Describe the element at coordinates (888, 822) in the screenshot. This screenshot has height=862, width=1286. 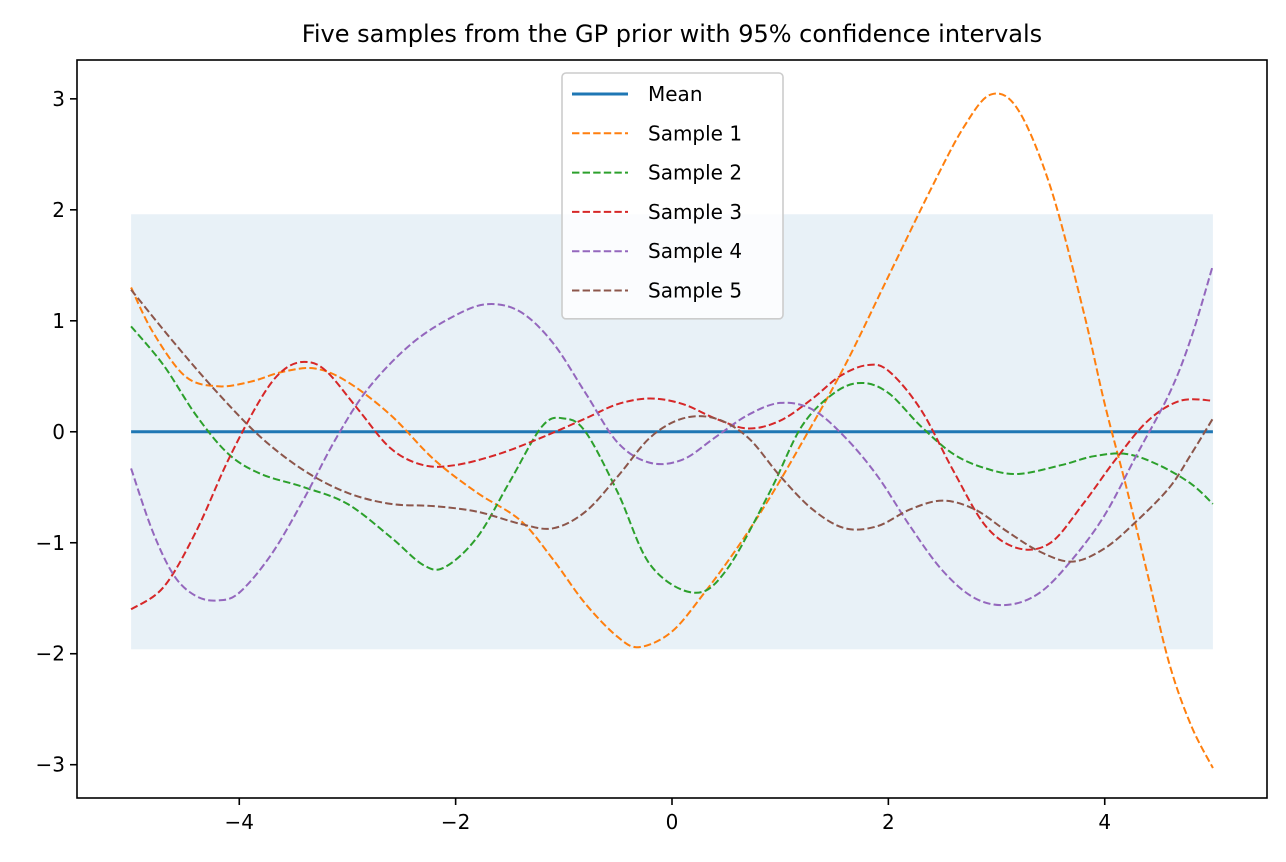
I see `x-tick-label: 2` at that location.